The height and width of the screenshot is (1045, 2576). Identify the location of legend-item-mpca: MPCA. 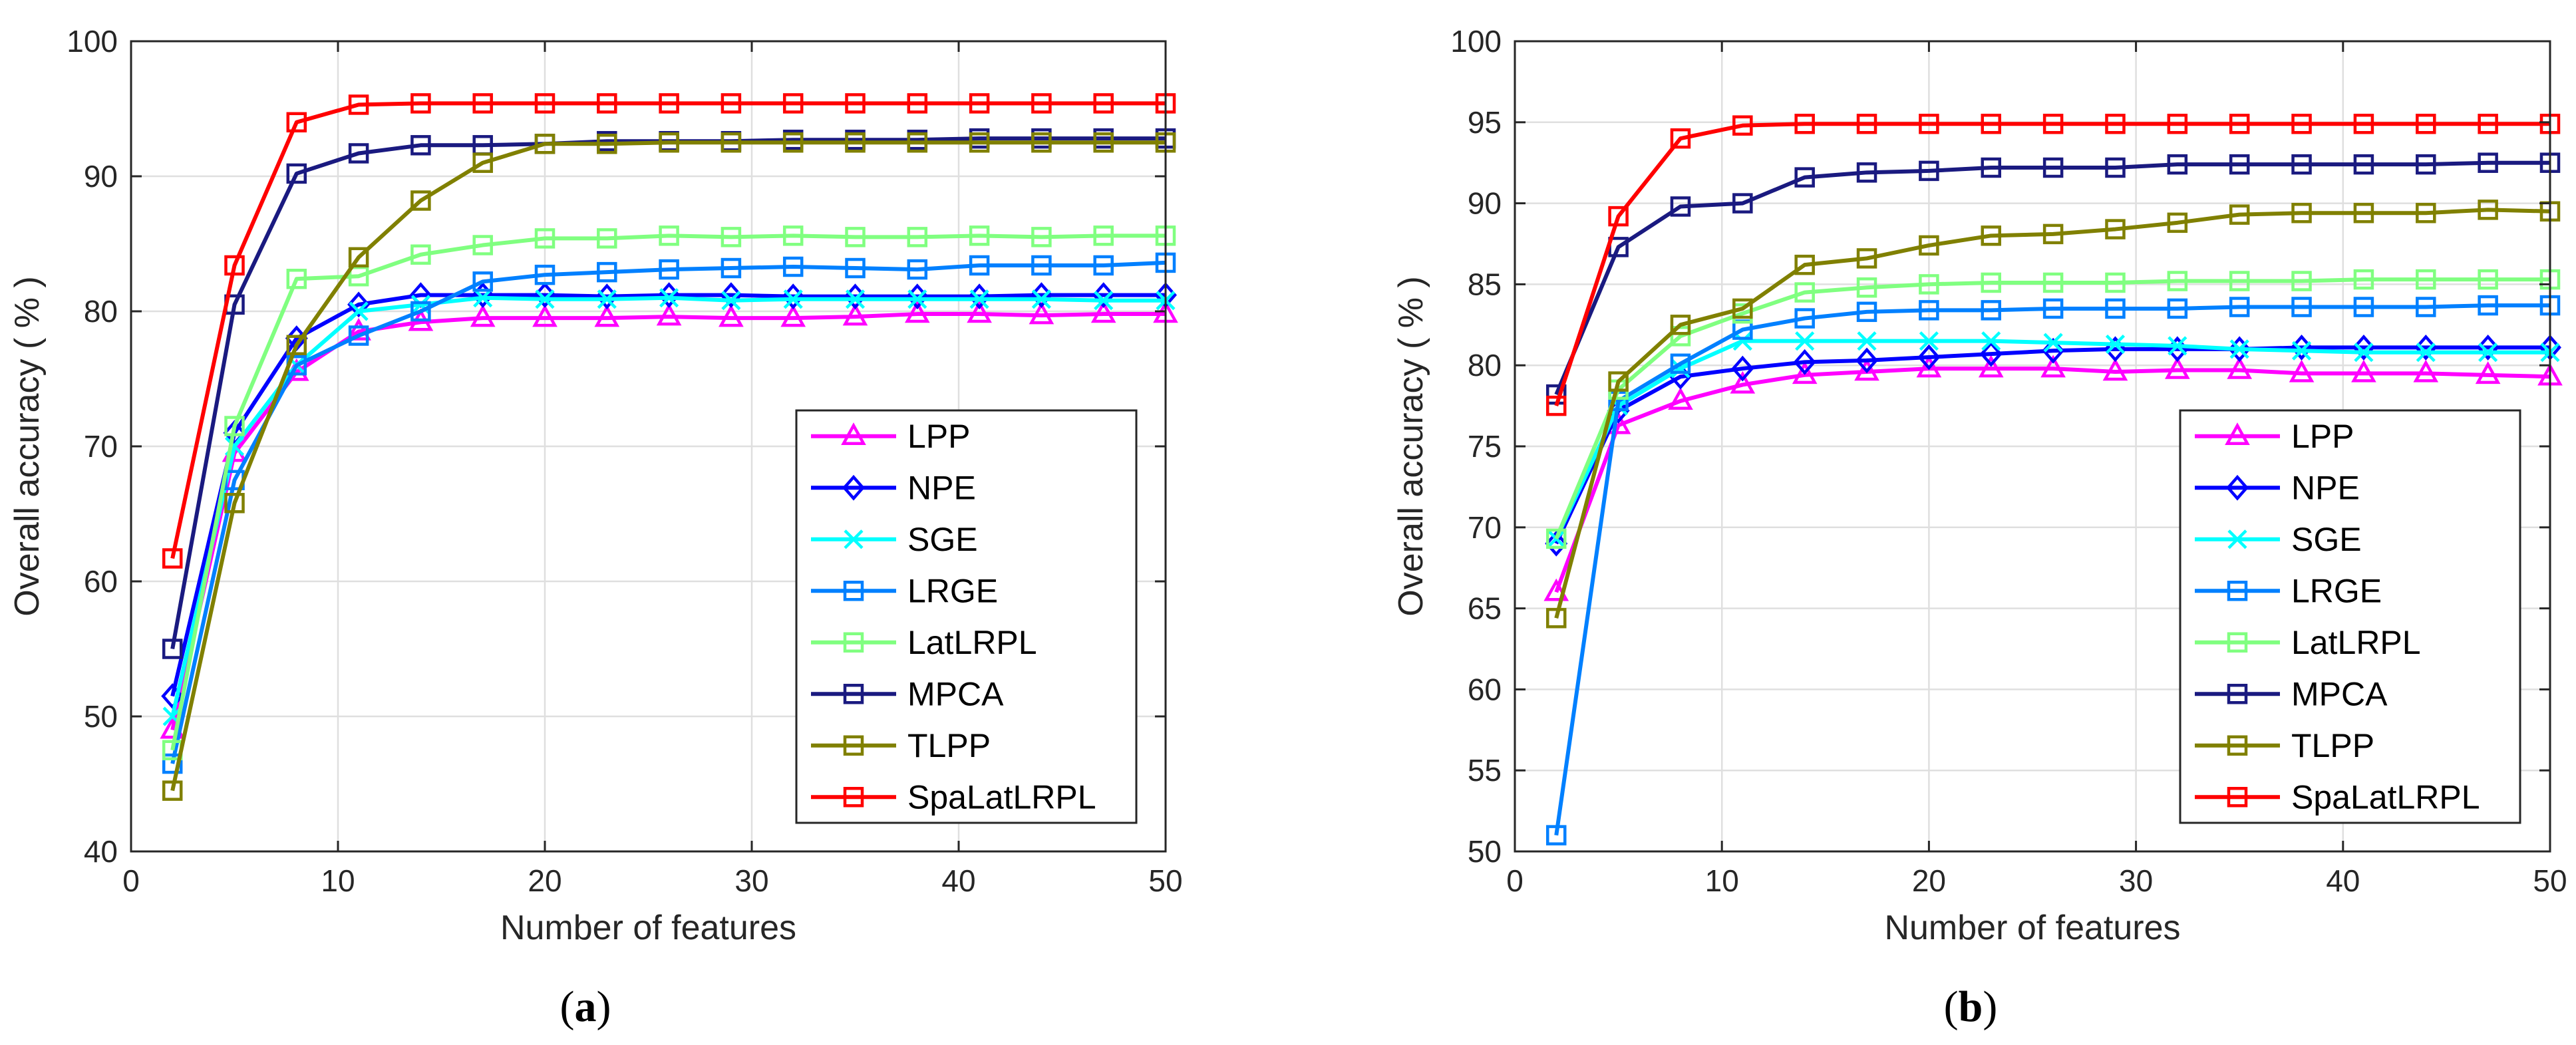
(2291, 693).